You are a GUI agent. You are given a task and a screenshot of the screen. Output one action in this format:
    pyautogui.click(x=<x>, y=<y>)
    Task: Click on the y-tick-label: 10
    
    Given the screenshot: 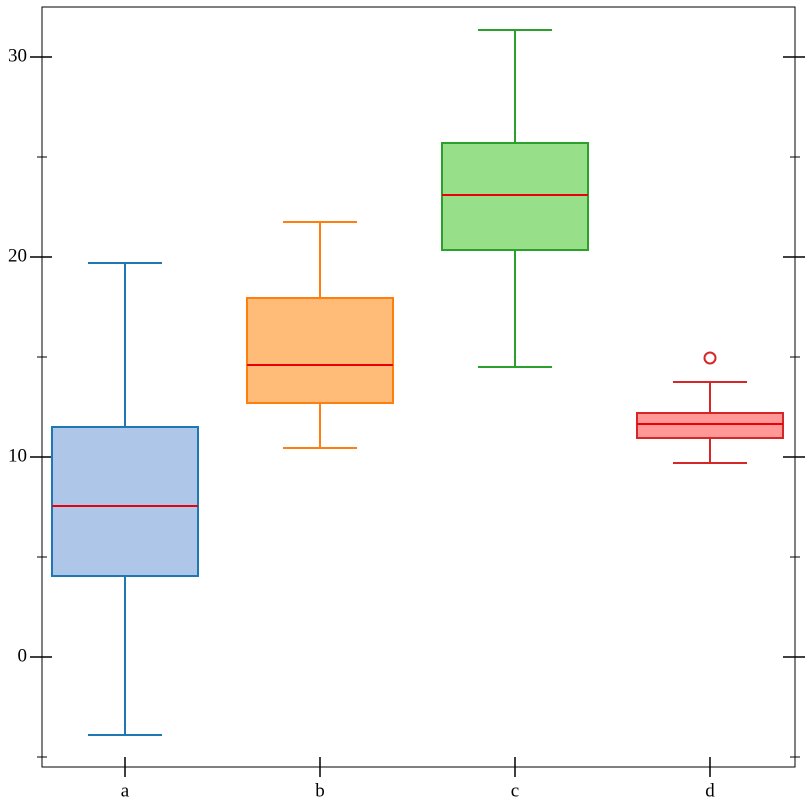 What is the action you would take?
    pyautogui.click(x=17, y=455)
    